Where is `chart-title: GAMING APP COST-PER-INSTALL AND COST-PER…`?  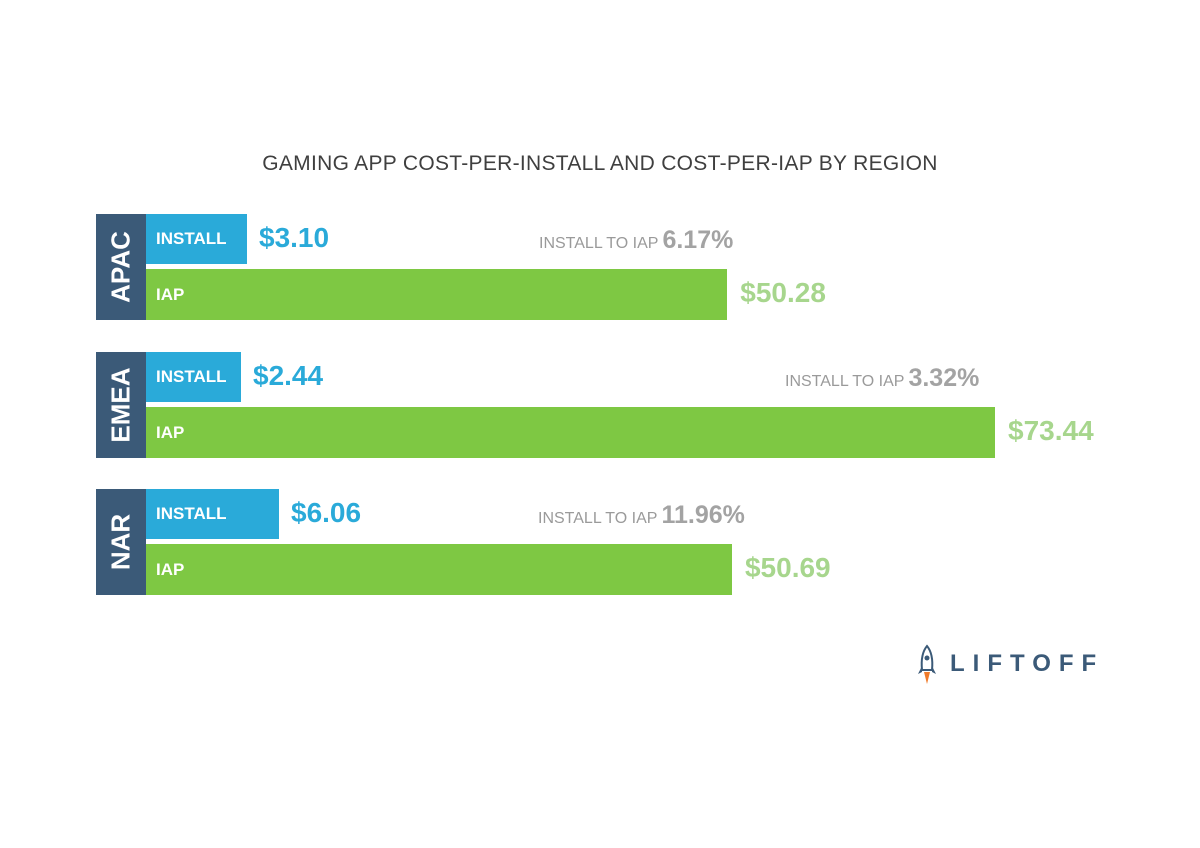
chart-title: GAMING APP COST-PER-INSTALL AND COST-PER… is located at coordinates (600, 163).